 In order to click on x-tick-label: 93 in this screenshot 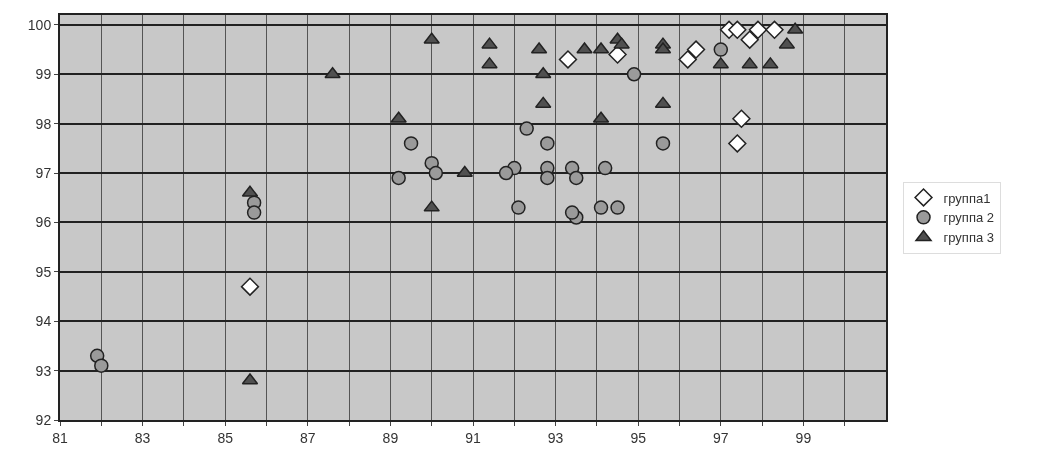, I will do `click(555, 437)`.